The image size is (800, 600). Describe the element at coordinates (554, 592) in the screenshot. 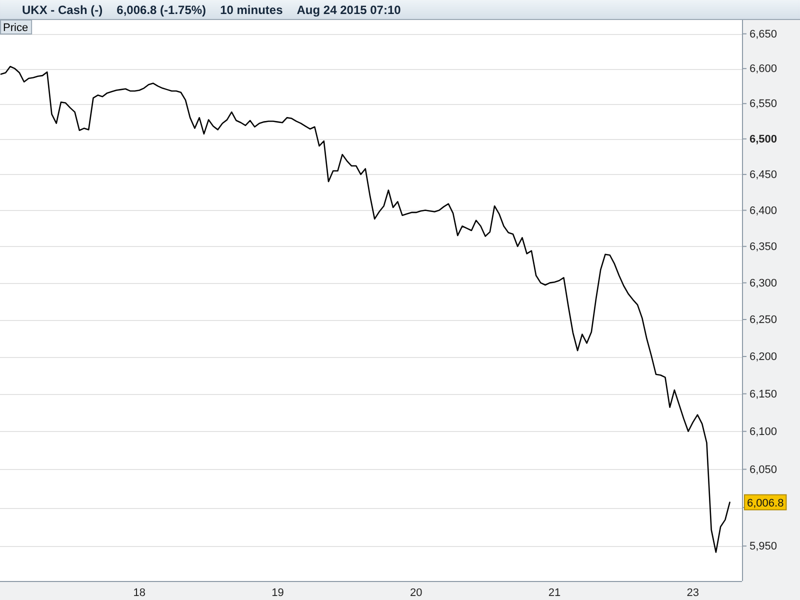

I see `x-tick-label: 21` at that location.